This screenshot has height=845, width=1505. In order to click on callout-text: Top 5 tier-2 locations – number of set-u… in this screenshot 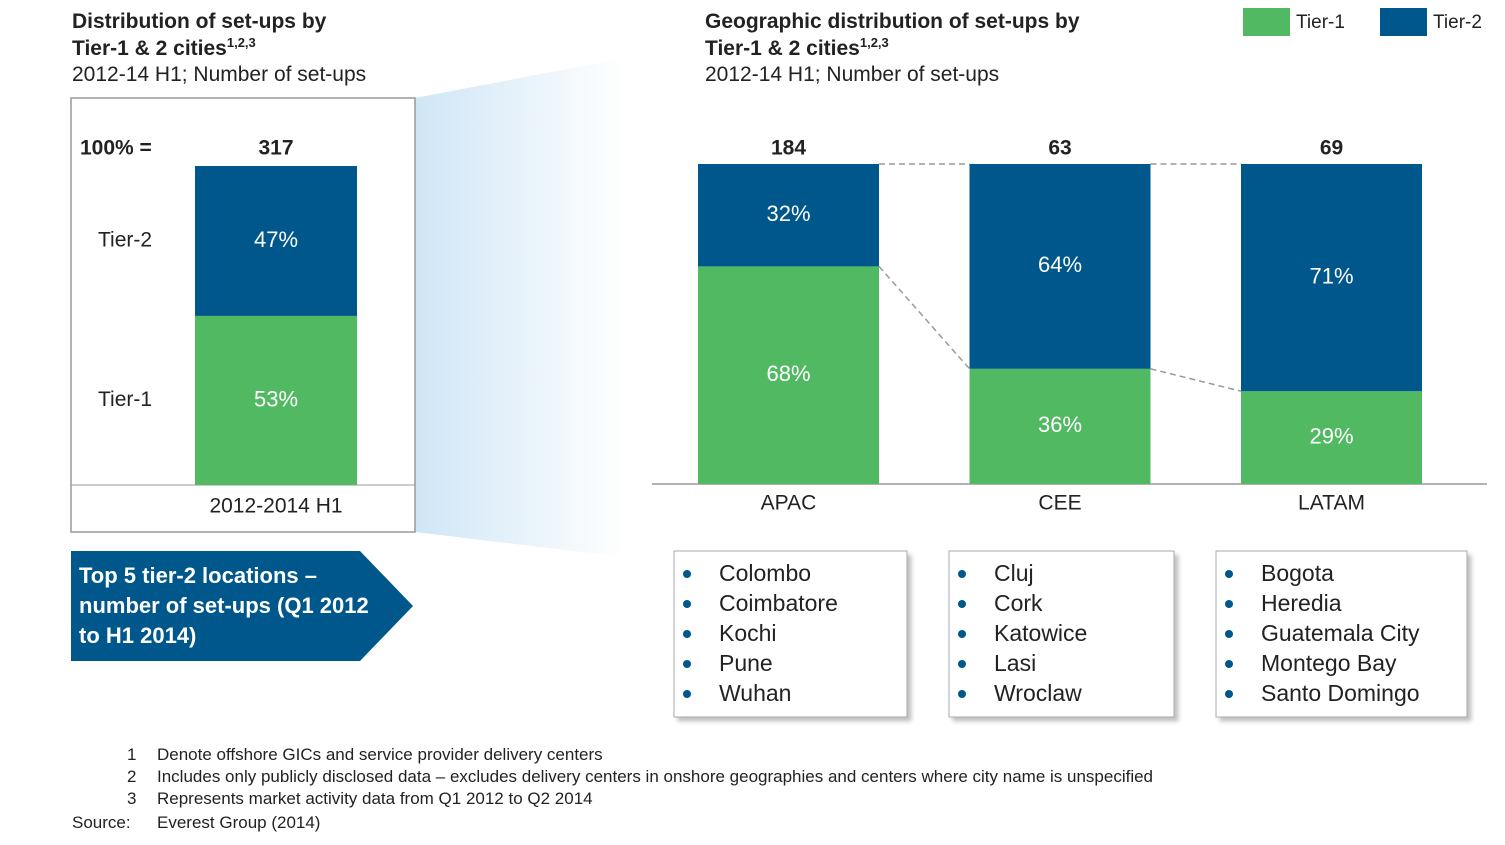, I will do `click(224, 605)`.